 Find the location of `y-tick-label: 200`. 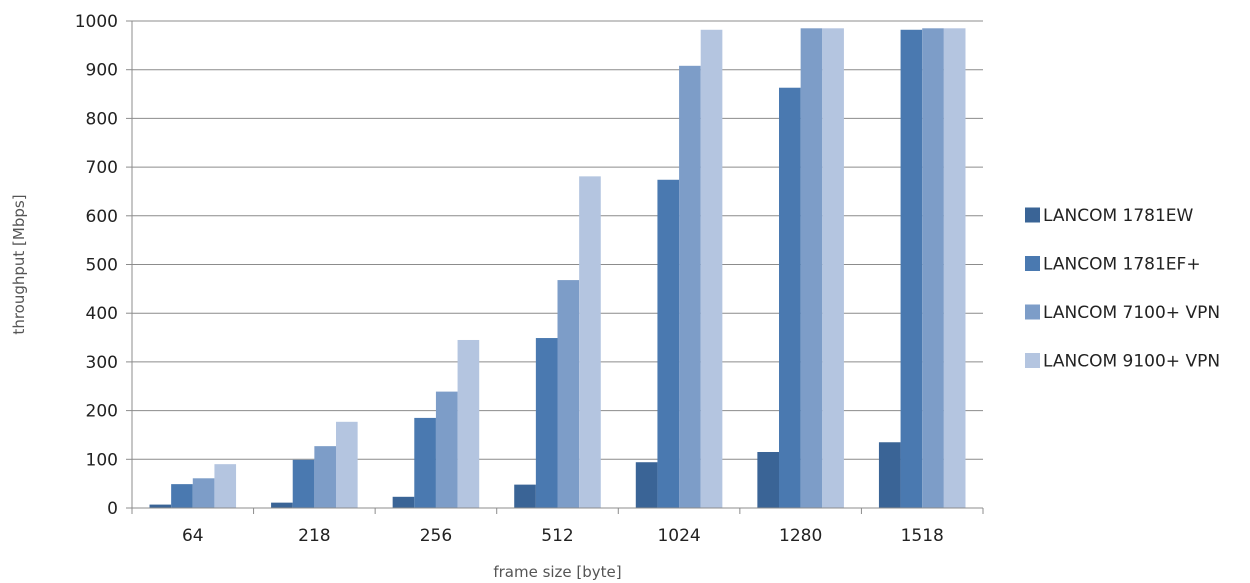

y-tick-label: 200 is located at coordinates (102, 412).